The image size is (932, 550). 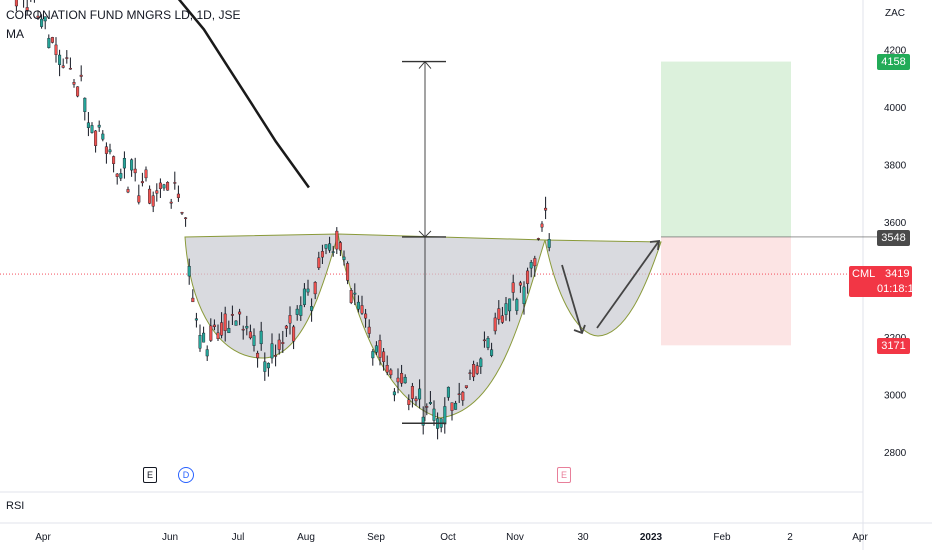 What do you see at coordinates (893, 238) in the screenshot?
I see `entry-price-tag: 3548` at bounding box center [893, 238].